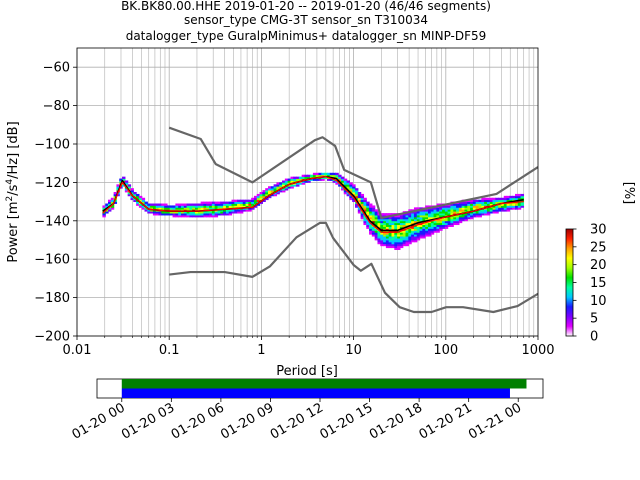 The height and width of the screenshot is (480, 640). Describe the element at coordinates (13, 191) in the screenshot. I see `y-axis-label: Power [m2/s4/Hz] [dB]` at that location.